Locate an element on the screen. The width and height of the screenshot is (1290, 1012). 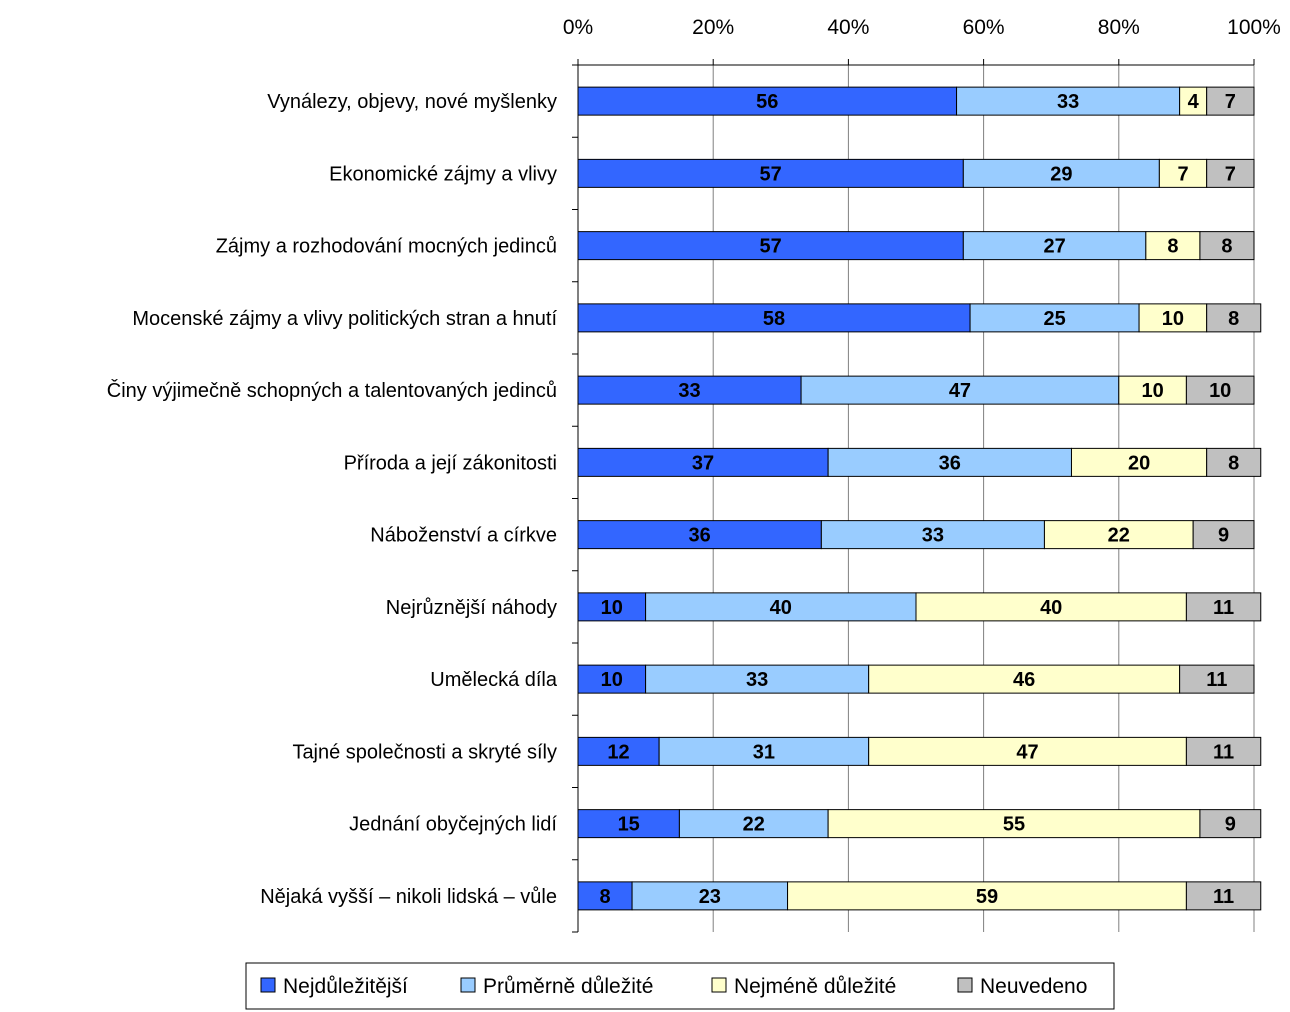
data-label: 31 is located at coordinates (764, 752).